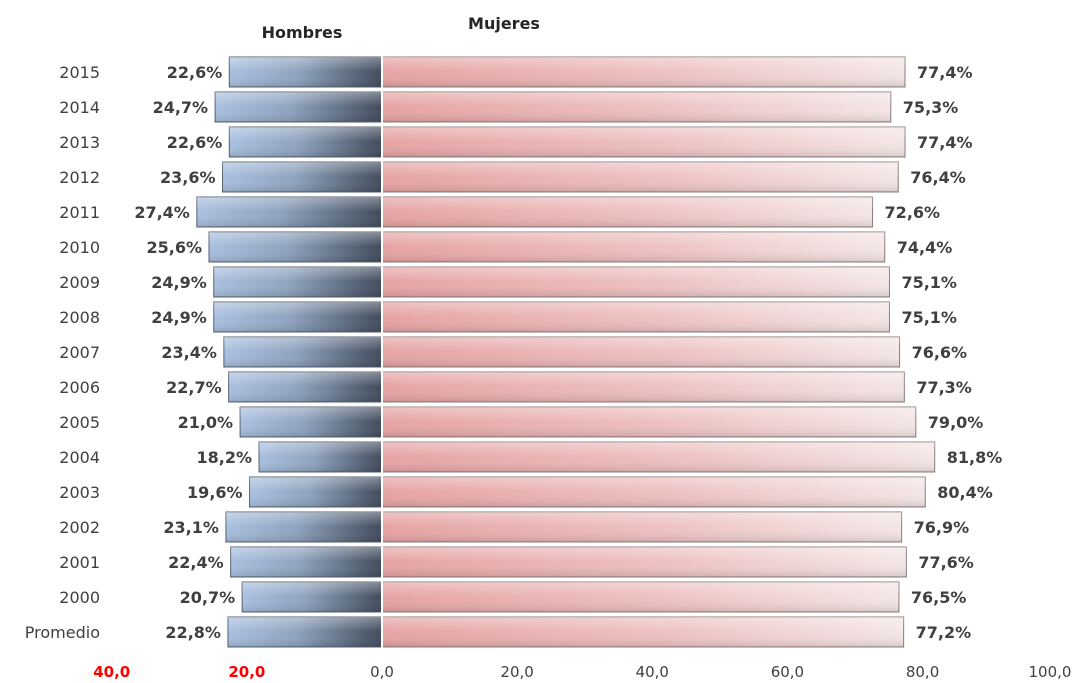 Image resolution: width=1072 pixels, height=683 pixels. Describe the element at coordinates (931, 107) in the screenshot. I see `value-label-mujeres-2014: 75,3%` at that location.